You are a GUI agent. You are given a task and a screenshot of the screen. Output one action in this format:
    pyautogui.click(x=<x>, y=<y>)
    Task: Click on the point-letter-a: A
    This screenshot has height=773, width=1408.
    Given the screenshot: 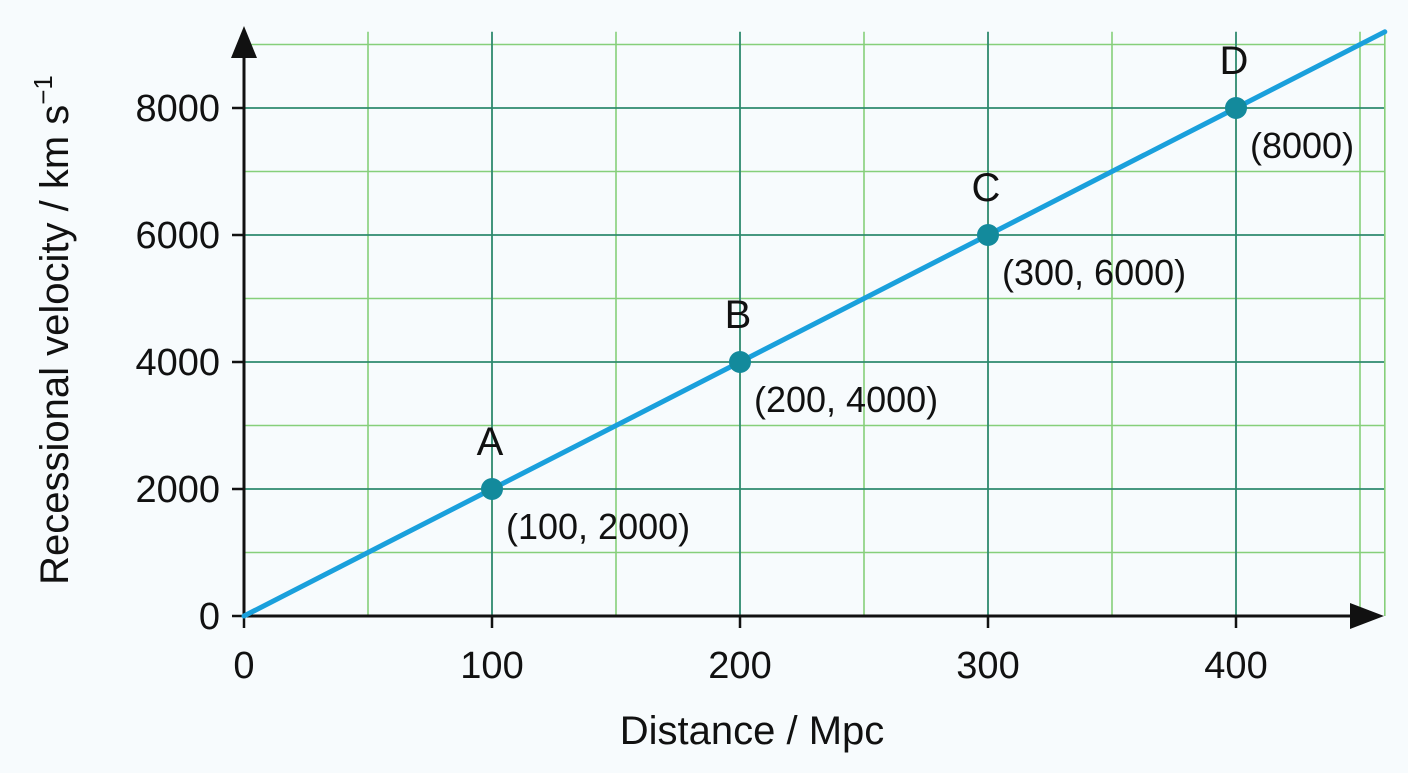 What is the action you would take?
    pyautogui.click(x=490, y=442)
    